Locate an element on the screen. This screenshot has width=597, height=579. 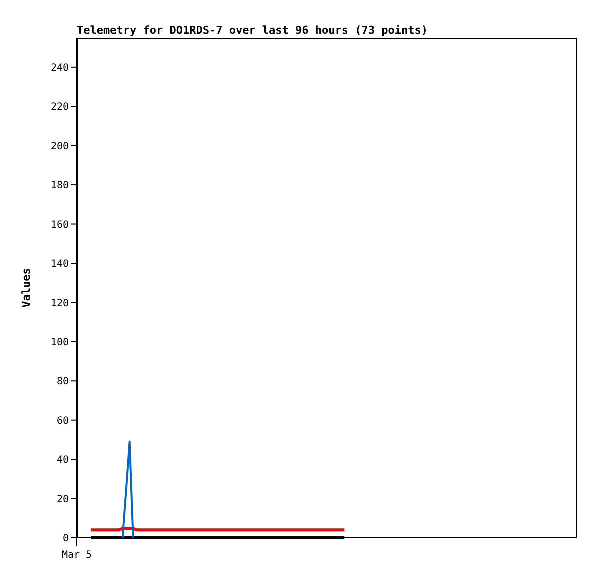
y-tick-label: 100 is located at coordinates (59, 342).